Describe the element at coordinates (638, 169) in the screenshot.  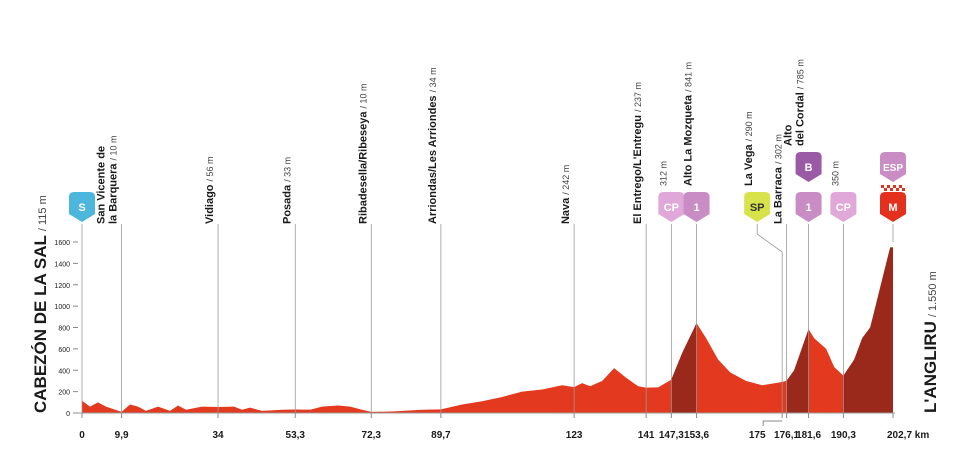
I see `place-name: El Entrego/L'Entregu` at that location.